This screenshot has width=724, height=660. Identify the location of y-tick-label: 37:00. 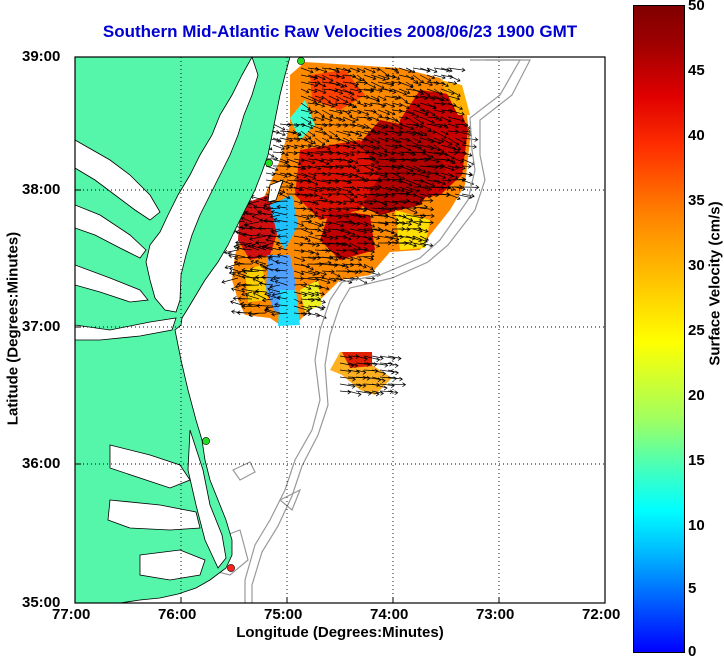
(41, 326).